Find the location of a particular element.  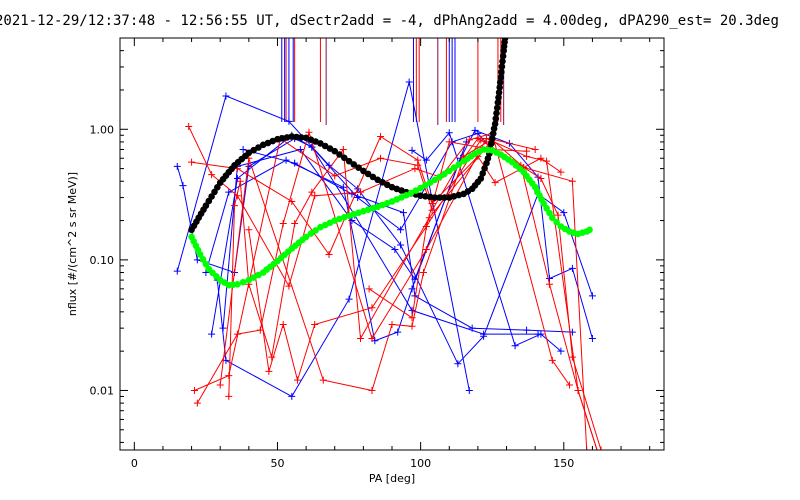

x-tick: 50 is located at coordinates (277, 254).